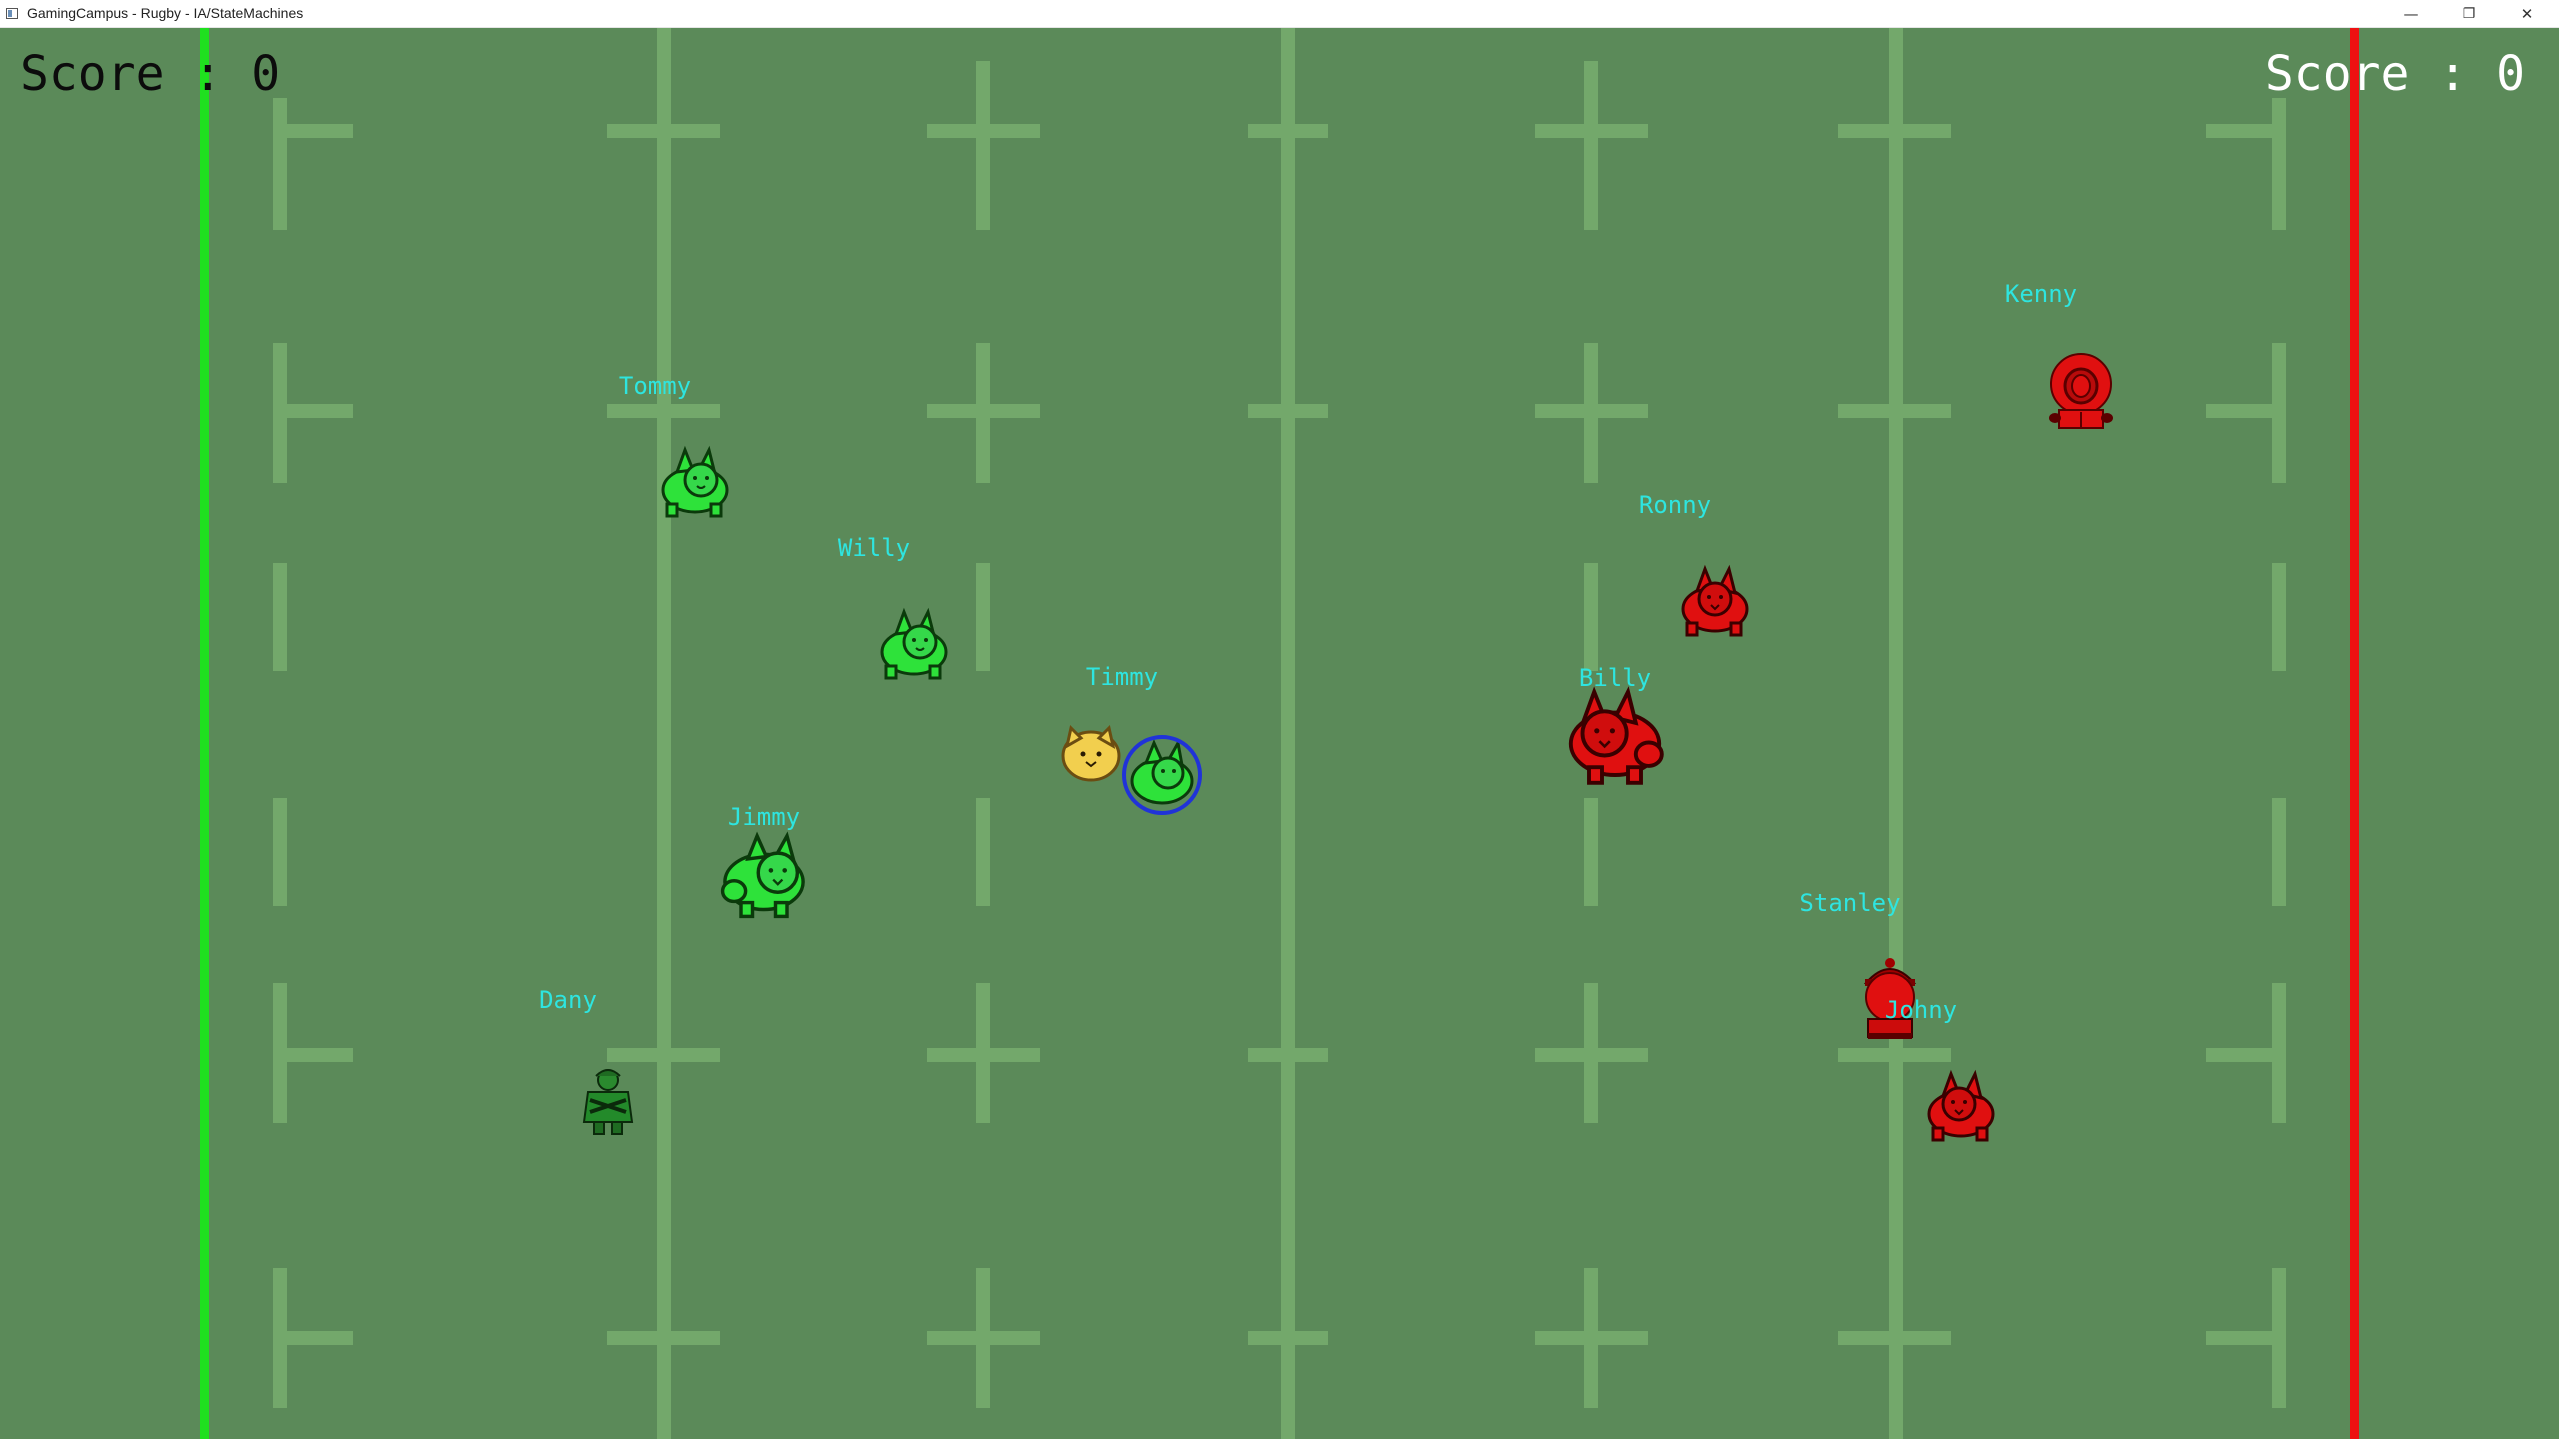  What do you see at coordinates (1615, 678) in the screenshot?
I see `player-name: Billy` at bounding box center [1615, 678].